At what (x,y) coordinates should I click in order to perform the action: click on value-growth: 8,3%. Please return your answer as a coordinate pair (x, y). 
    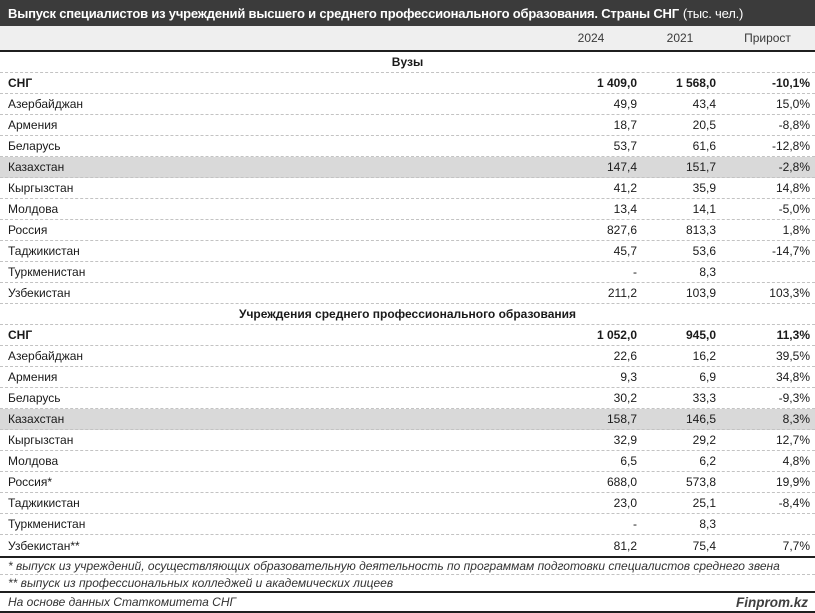
    Looking at the image, I should click on (796, 419).